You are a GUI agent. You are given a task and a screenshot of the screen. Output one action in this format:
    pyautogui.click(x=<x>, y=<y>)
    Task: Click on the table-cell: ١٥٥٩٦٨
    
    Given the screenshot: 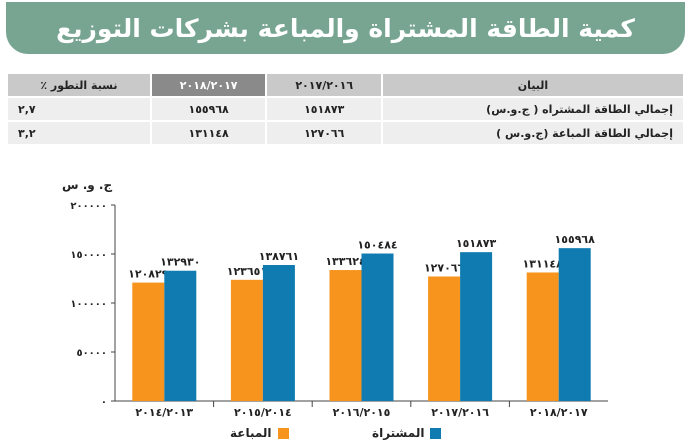 What is the action you would take?
    pyautogui.click(x=208, y=109)
    